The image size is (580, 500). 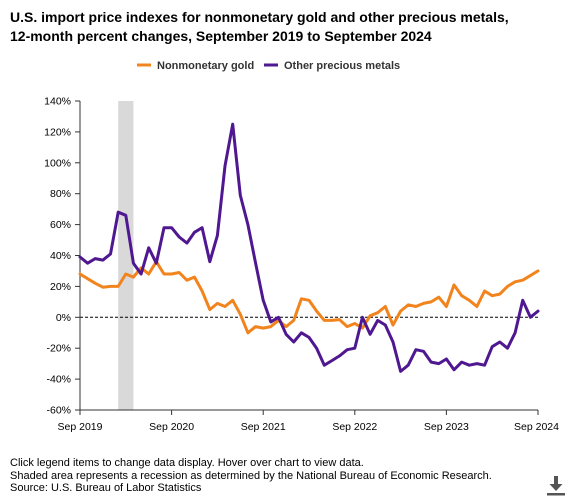 What do you see at coordinates (58, 380) in the screenshot?
I see `y-tick-label: -40%` at bounding box center [58, 380].